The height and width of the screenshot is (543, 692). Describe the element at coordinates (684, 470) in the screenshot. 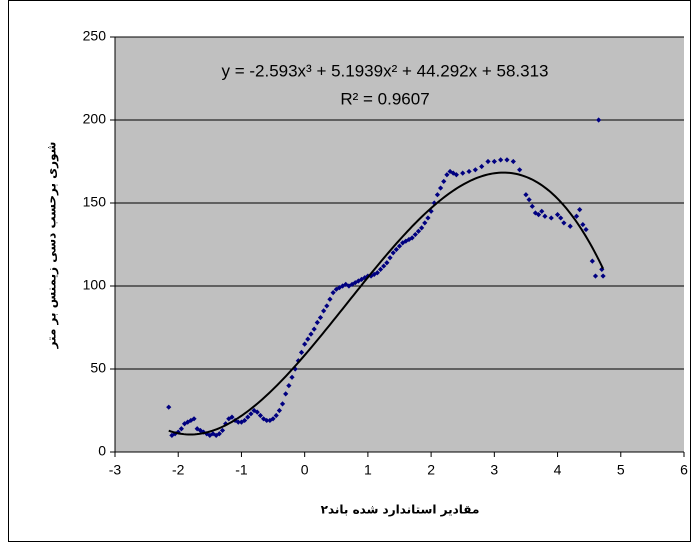

I see `x-tick-label: 6` at that location.